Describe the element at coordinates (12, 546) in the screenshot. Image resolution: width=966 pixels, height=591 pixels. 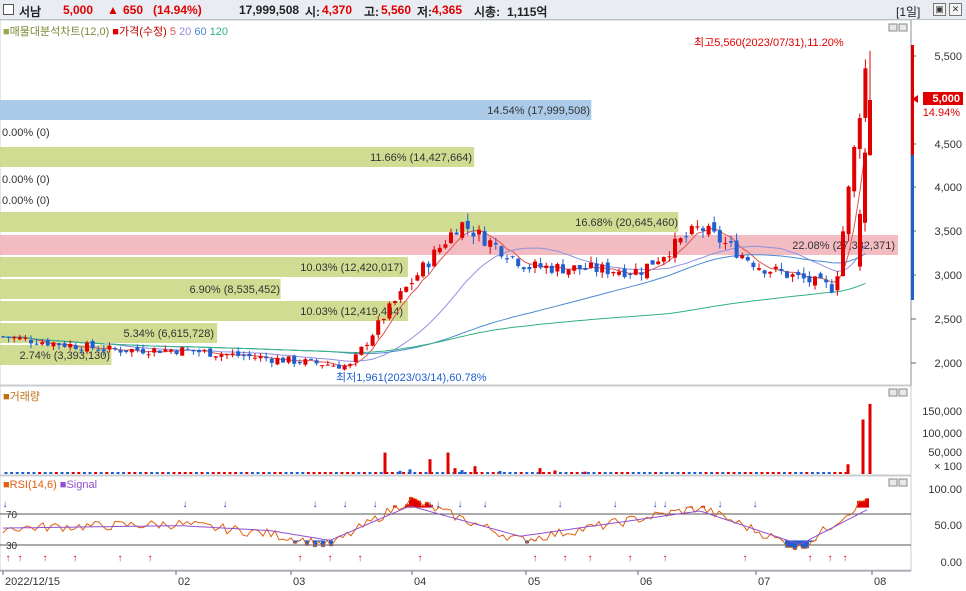
I see `rsi-level-30-label: 30` at that location.